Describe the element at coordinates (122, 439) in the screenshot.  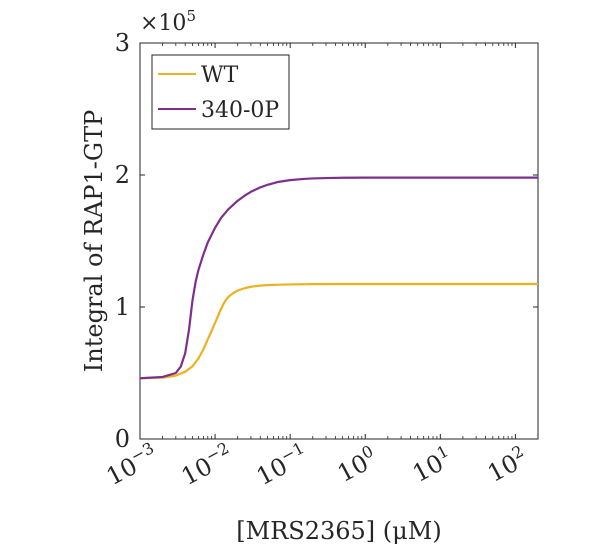
I see `y-tick-label-0: 0` at that location.